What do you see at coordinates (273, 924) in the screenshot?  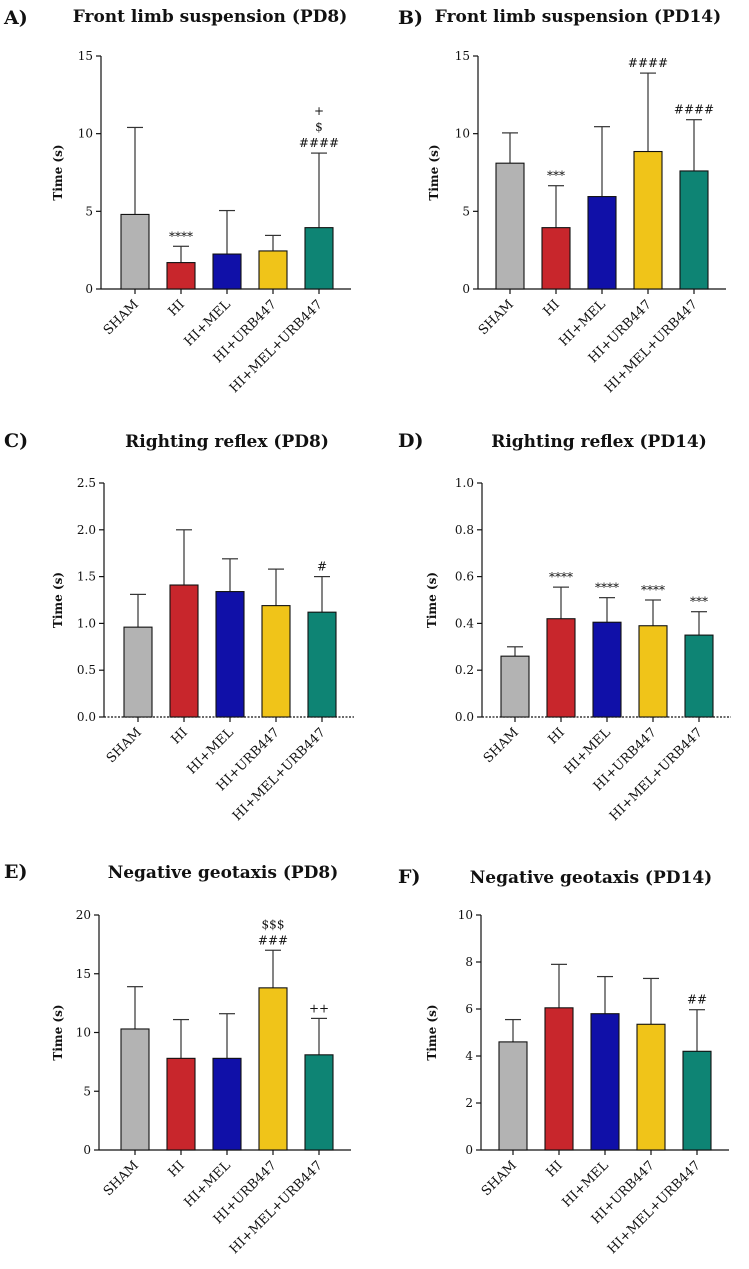 I see `significance-label: $$$` at bounding box center [273, 924].